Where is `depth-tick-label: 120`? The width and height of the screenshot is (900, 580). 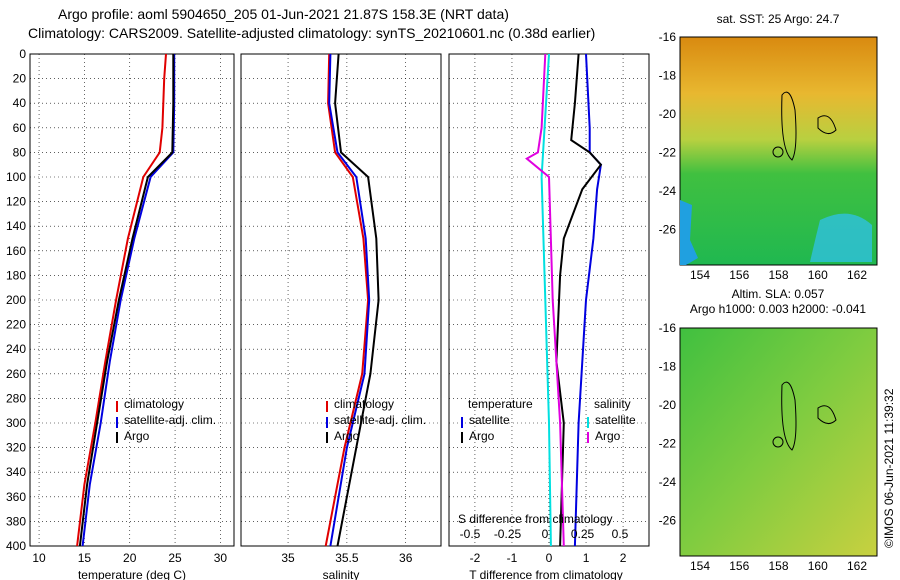
depth-tick-label: 120 is located at coordinates (16, 202).